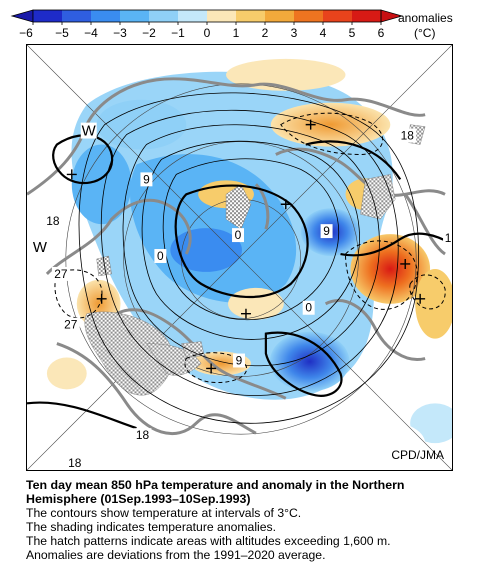  I want to click on scale-tick-label: 0, so click(207, 33).